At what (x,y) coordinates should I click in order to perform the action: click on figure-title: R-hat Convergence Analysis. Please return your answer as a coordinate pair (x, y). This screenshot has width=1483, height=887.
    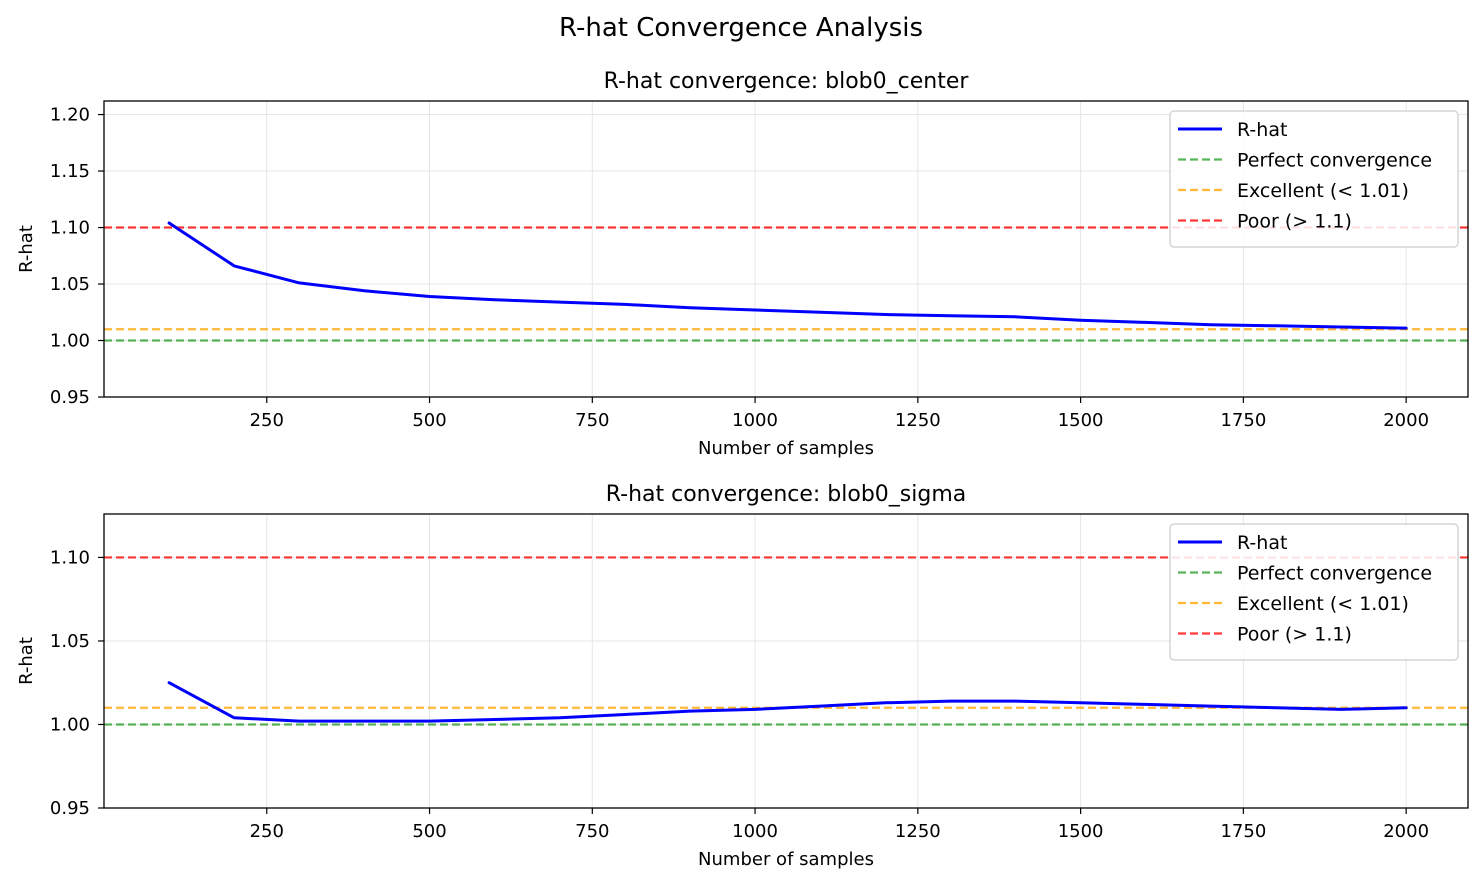
    Looking at the image, I should click on (741, 28).